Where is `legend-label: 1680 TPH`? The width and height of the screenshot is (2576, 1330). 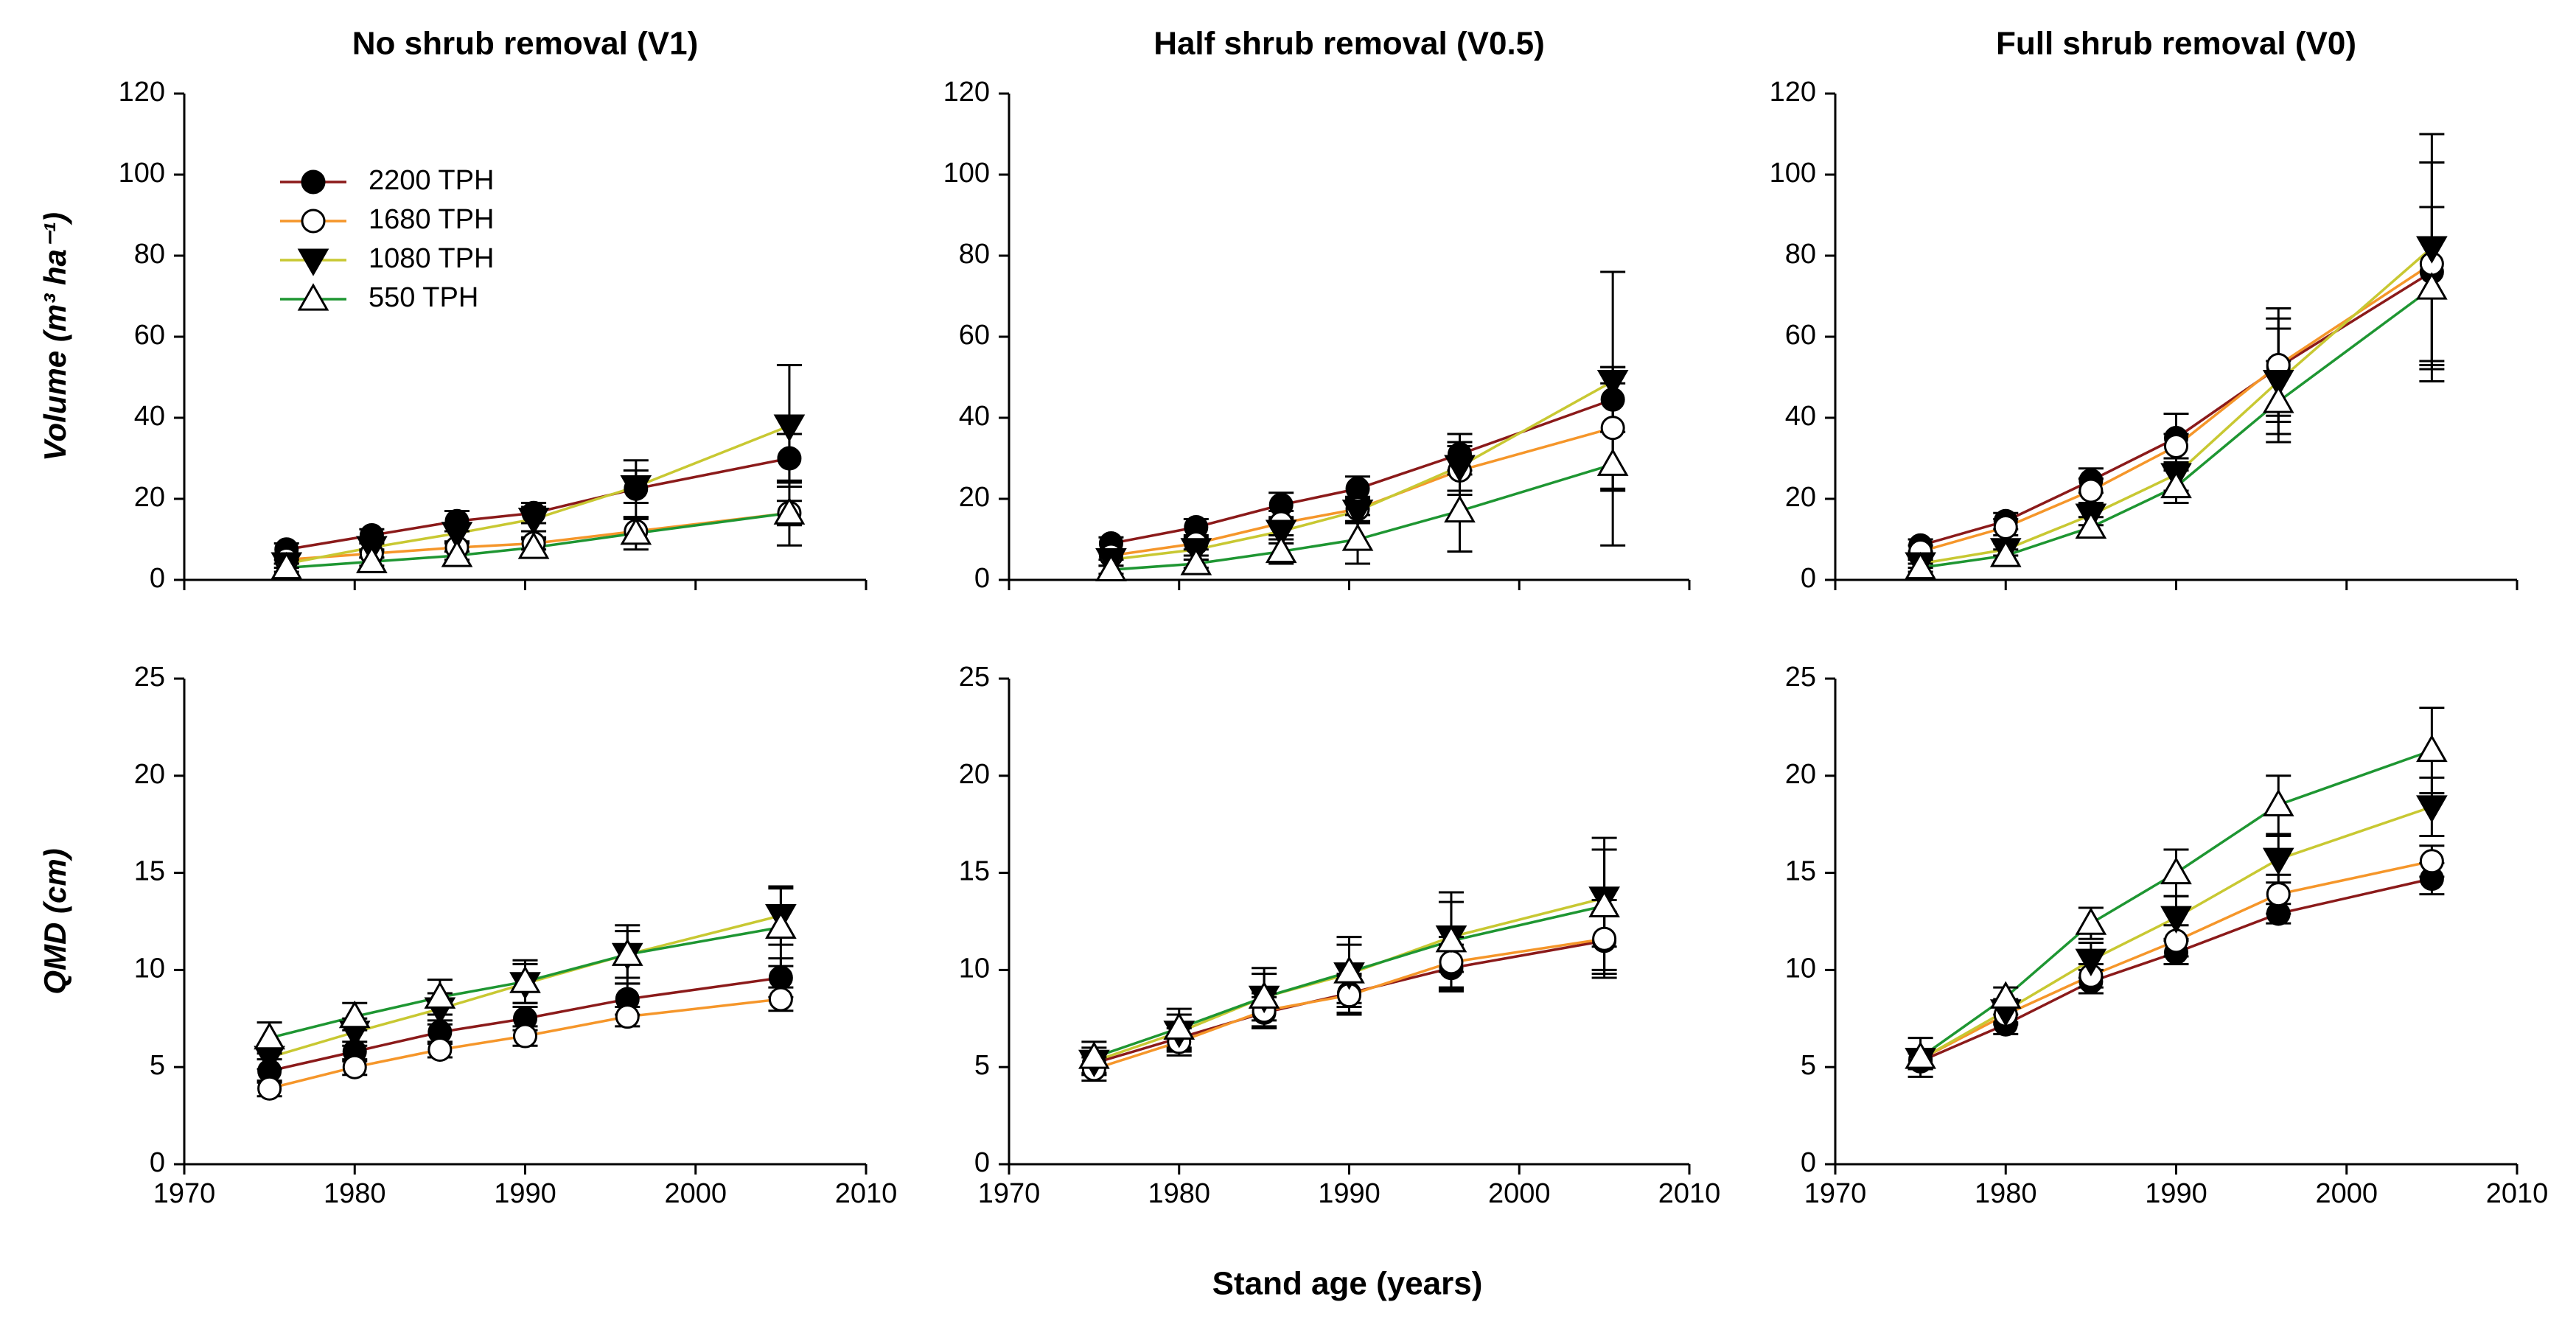
legend-label: 1680 TPH is located at coordinates (431, 219).